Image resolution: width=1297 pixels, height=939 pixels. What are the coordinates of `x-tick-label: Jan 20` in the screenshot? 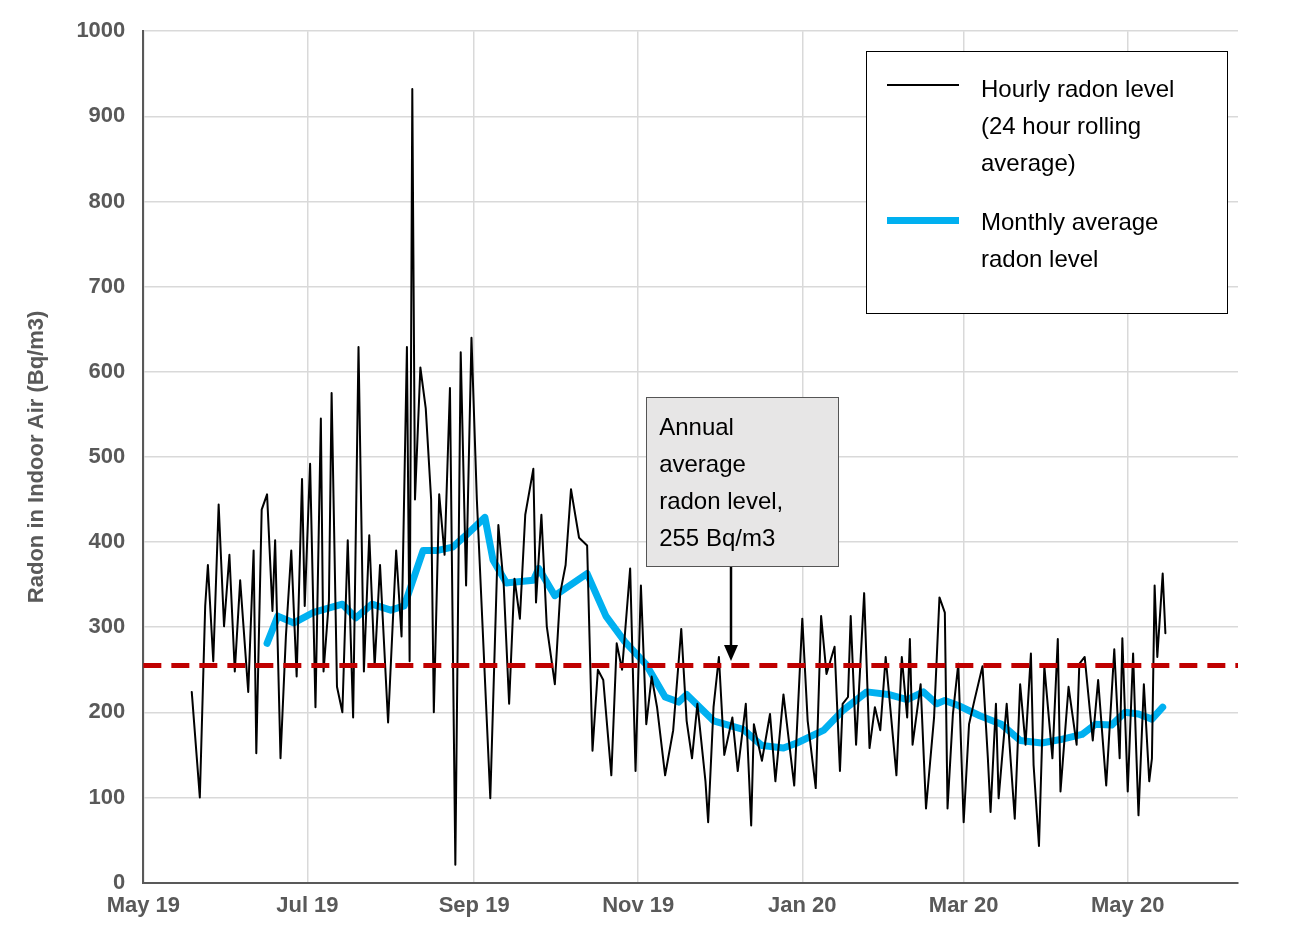 It's located at (802, 904).